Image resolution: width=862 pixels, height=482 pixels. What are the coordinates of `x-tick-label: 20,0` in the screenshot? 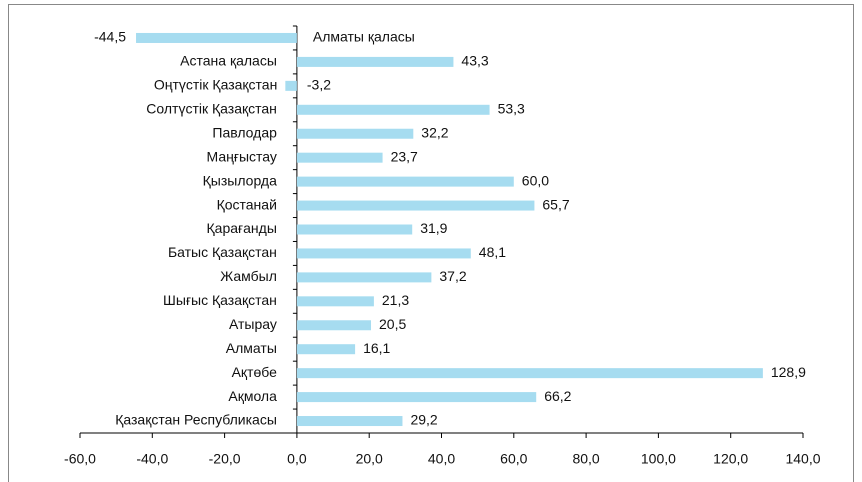 It's located at (369, 459).